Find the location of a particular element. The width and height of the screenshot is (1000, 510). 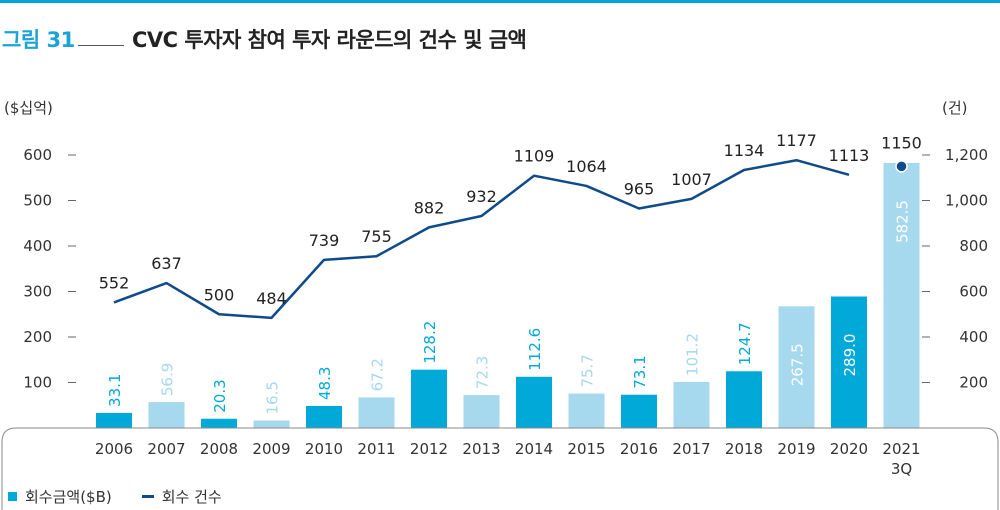

x-tick-label: 2015 is located at coordinates (586, 449).